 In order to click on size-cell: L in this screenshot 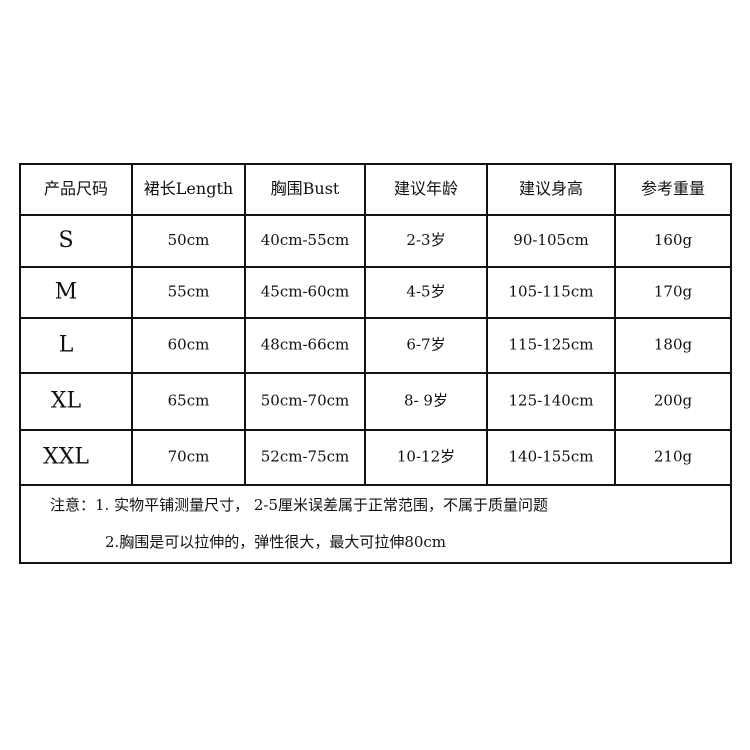, I will do `click(66, 345)`.